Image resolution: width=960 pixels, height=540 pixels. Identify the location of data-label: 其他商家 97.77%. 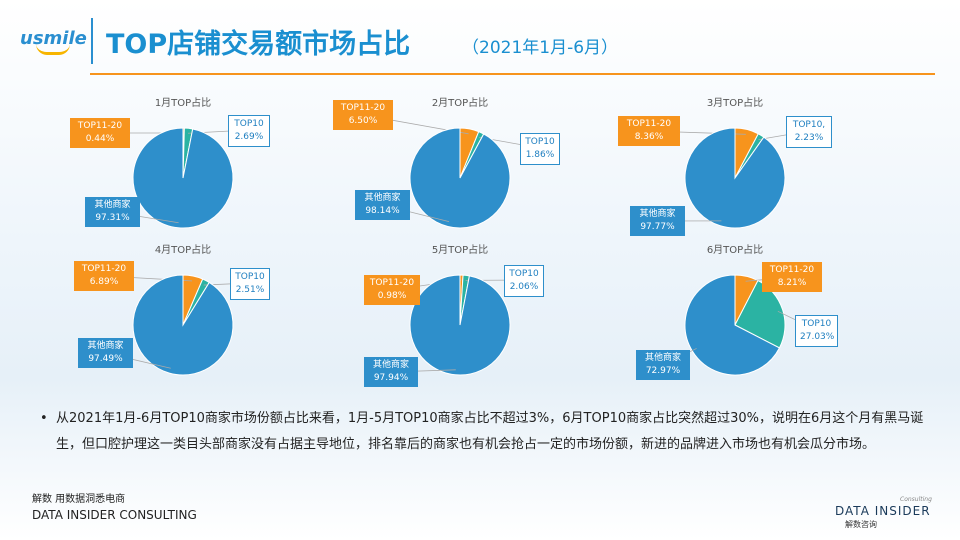
(657, 221).